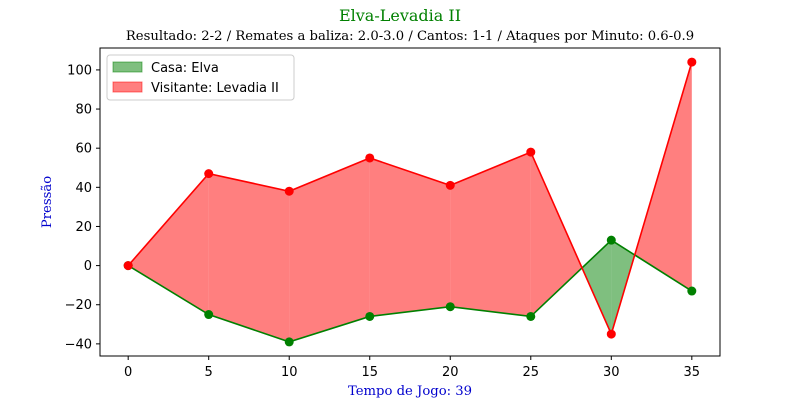  Describe the element at coordinates (83, 149) in the screenshot. I see `y-tick-label: 60` at that location.